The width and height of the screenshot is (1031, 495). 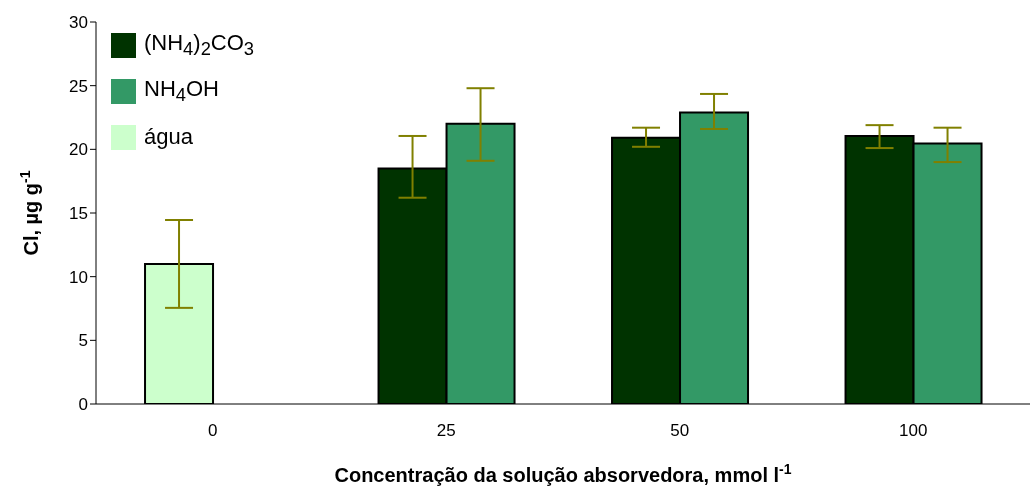 What do you see at coordinates (83, 405) in the screenshot?
I see `y-tick-label: 0` at bounding box center [83, 405].